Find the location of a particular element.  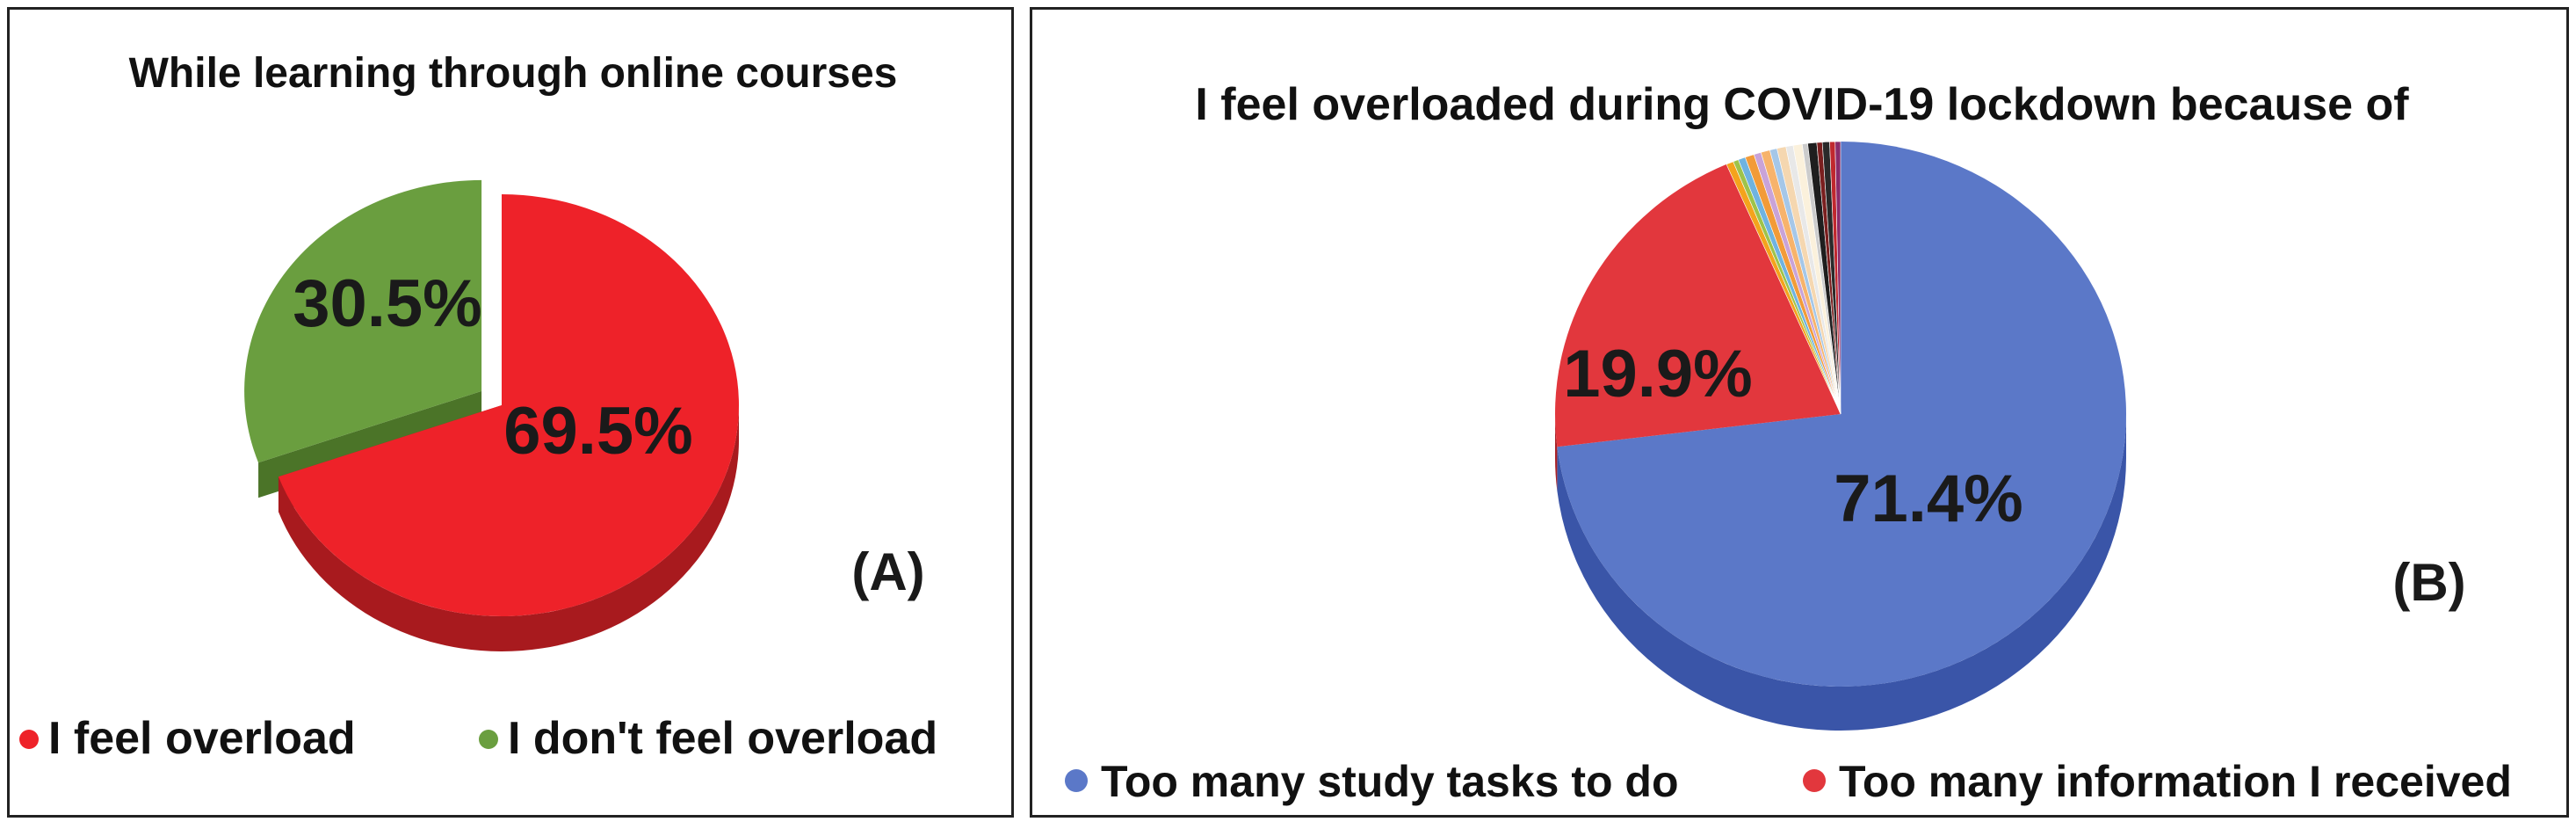

pie-b-labels: 71.4% 19.9% is located at coordinates (1793, 436).